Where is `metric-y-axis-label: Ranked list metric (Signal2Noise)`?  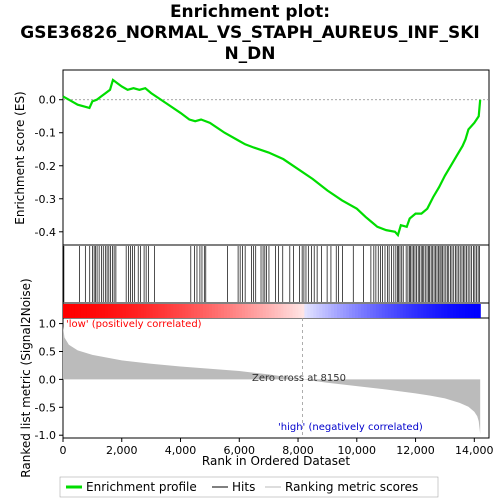 metric-y-axis-label: Ranked list metric (Signal2Noise) is located at coordinates (26, 377).